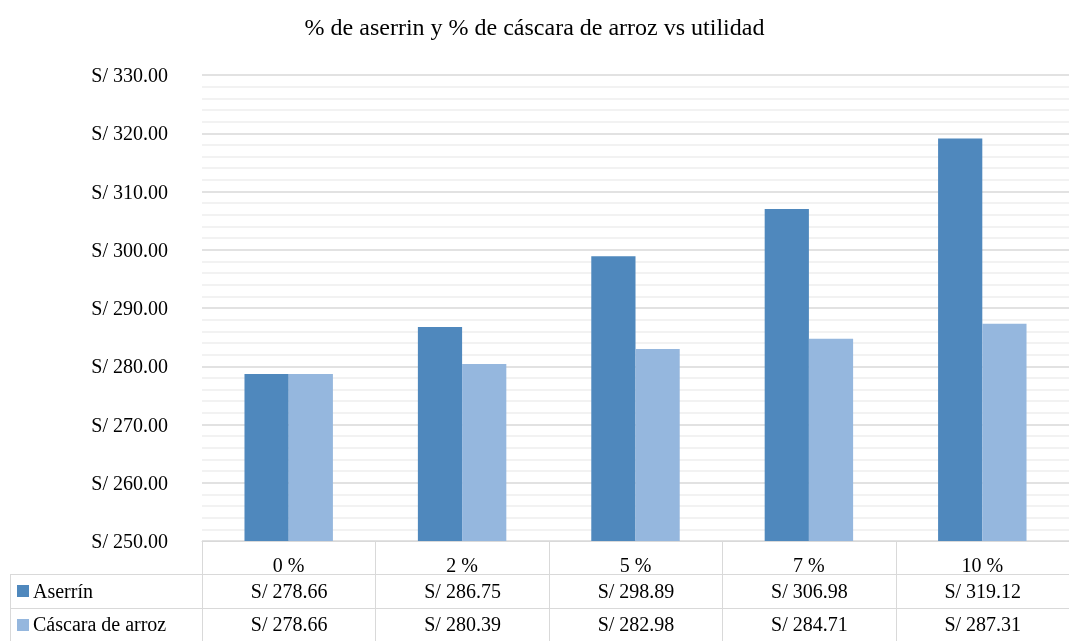 The image size is (1069, 641). What do you see at coordinates (809, 565) in the screenshot?
I see `x-tick-label: 7 %` at bounding box center [809, 565].